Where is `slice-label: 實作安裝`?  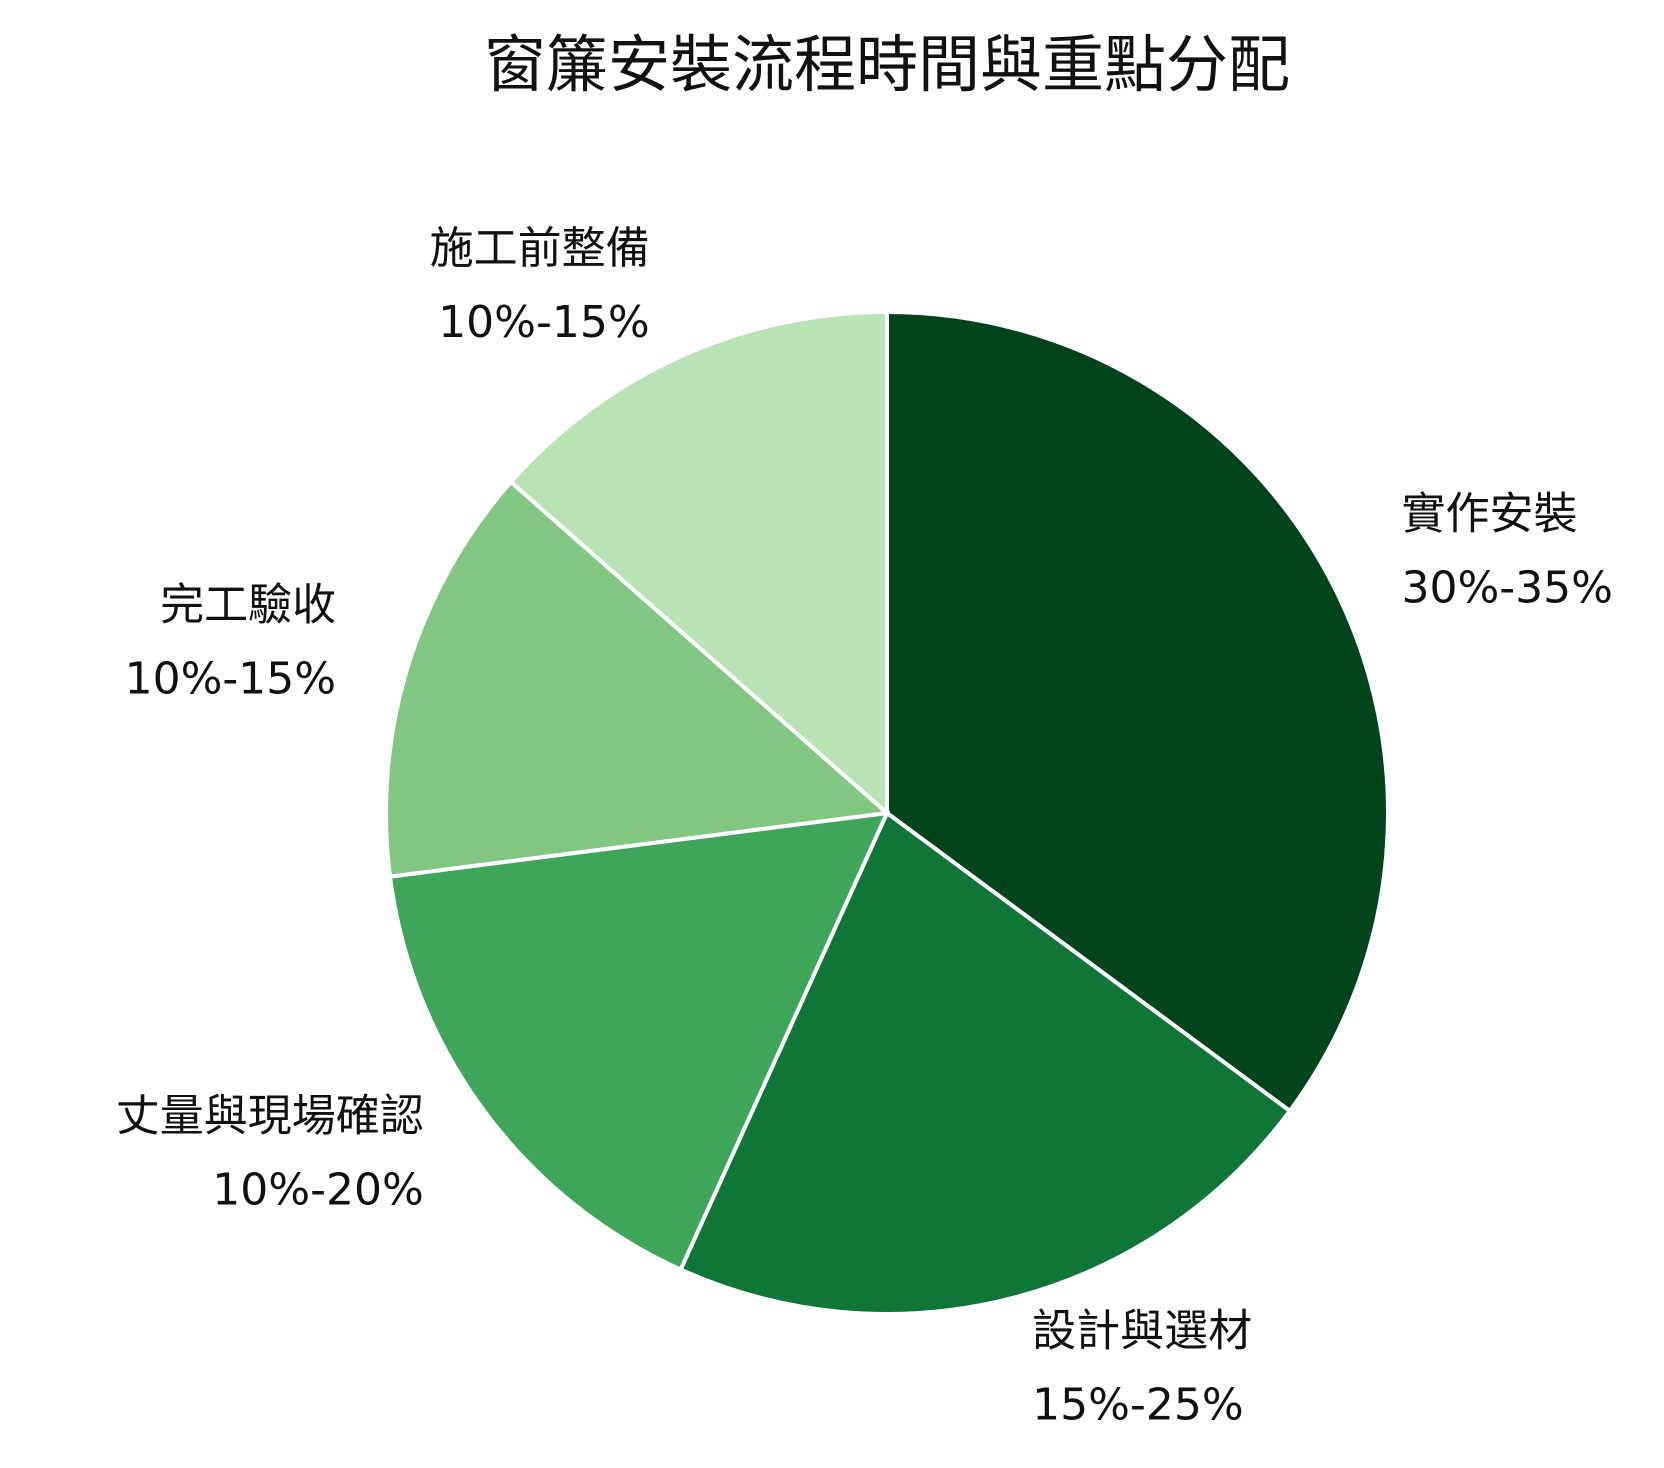
slice-label: 實作安裝 is located at coordinates (1489, 514).